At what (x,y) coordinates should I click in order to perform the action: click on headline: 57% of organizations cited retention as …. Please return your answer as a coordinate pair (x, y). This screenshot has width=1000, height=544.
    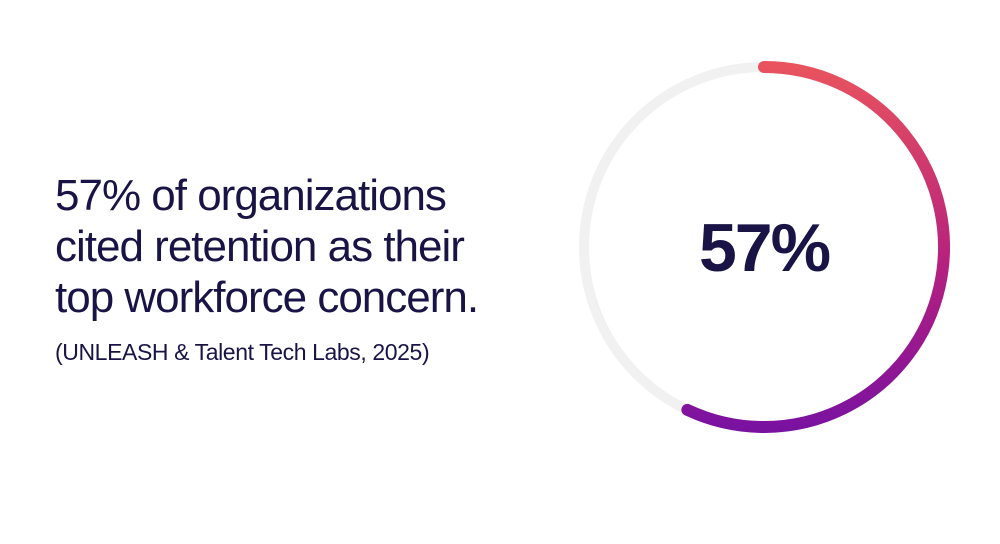
    Looking at the image, I should click on (305, 246).